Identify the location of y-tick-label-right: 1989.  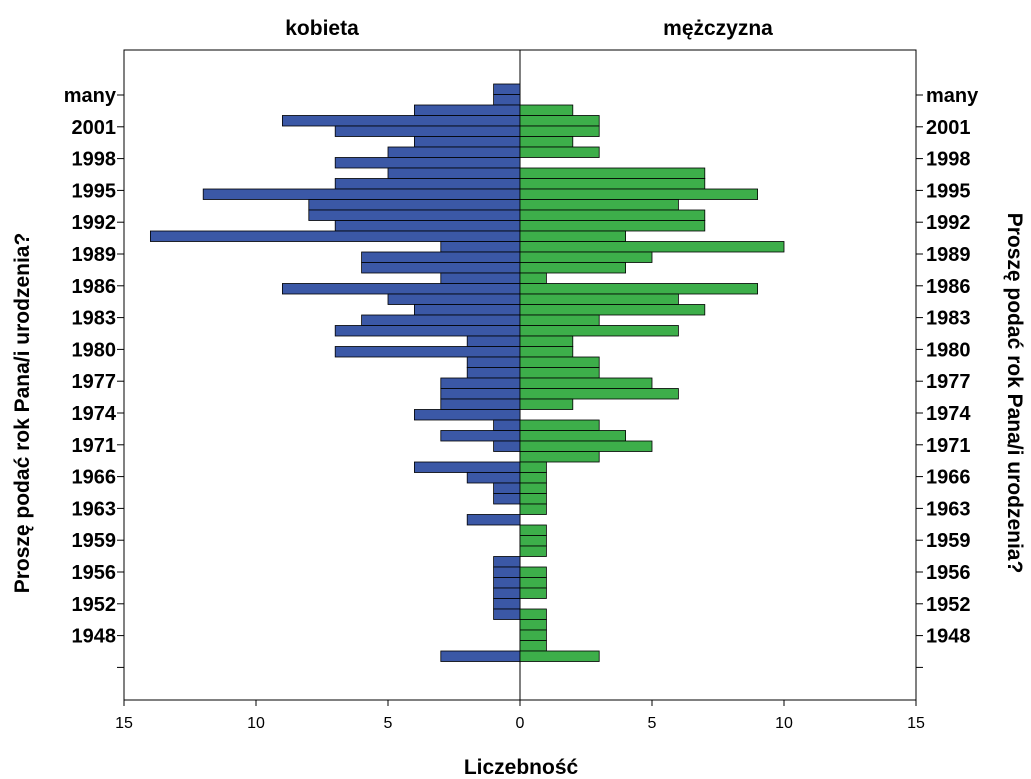
(948, 255).